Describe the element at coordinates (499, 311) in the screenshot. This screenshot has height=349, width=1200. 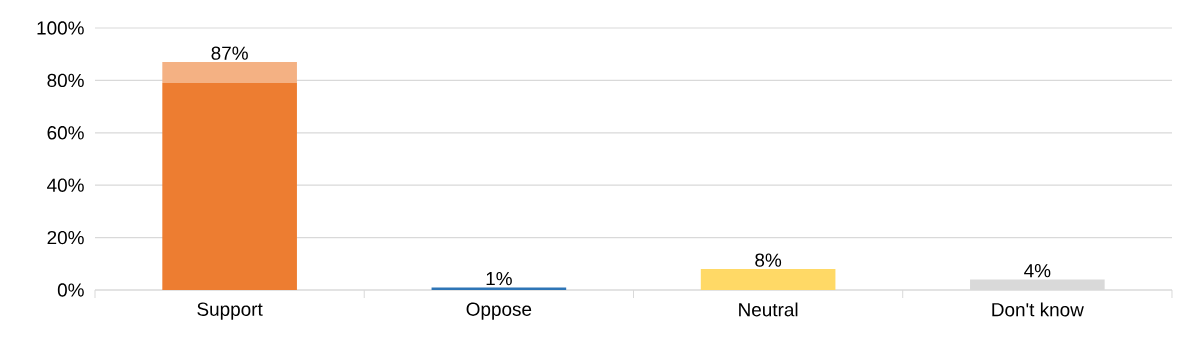
I see `x-tick-label: Oppose` at that location.